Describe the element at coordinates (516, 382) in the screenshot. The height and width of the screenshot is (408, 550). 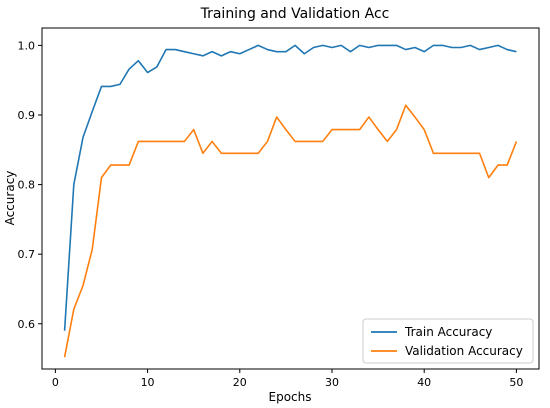
I see `x-tick-label: 50` at that location.